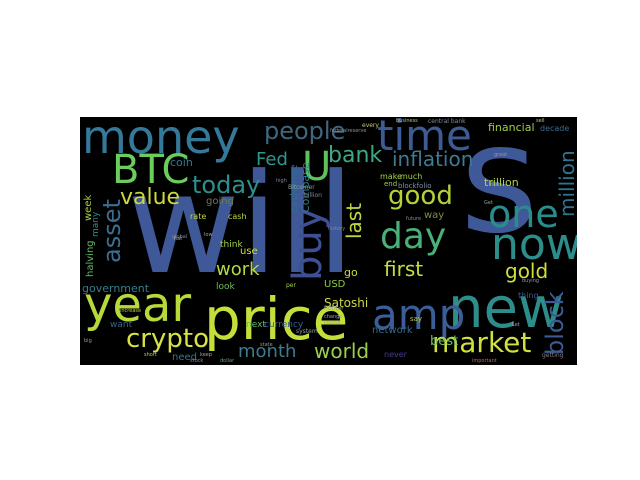 The width and height of the screenshot is (640, 480). I want to click on word-global: global, so click(180, 237).